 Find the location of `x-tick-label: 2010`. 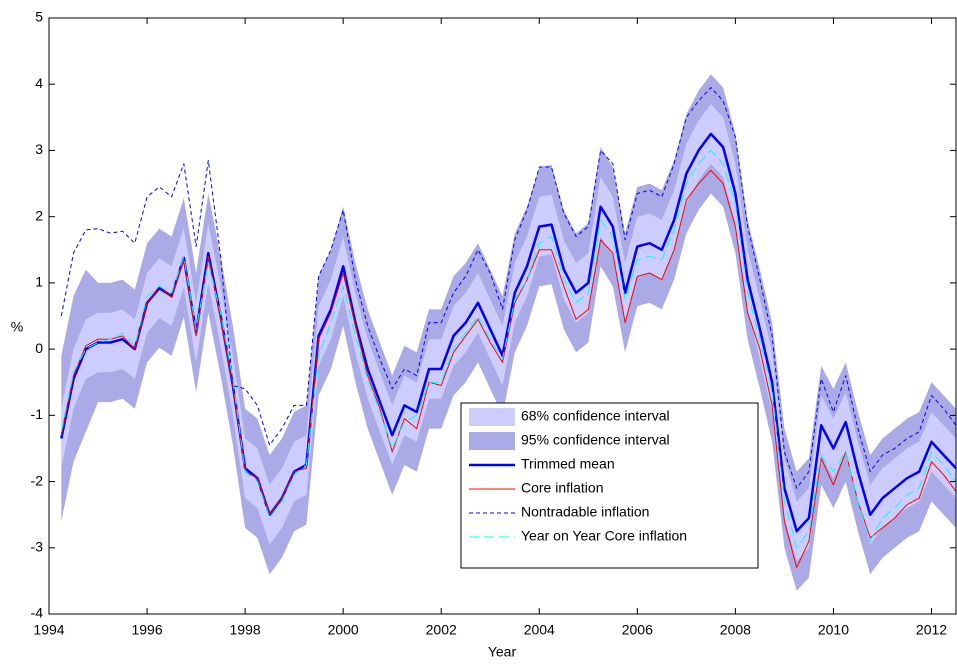

x-tick-label: 2010 is located at coordinates (833, 630).